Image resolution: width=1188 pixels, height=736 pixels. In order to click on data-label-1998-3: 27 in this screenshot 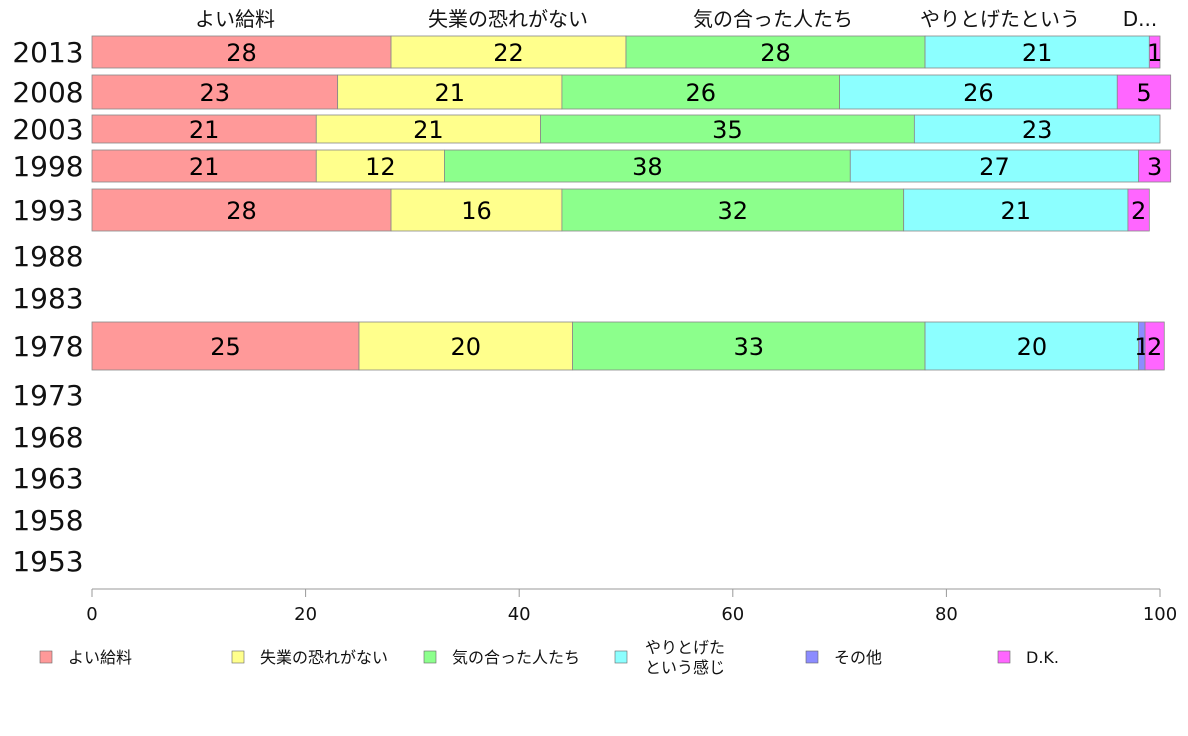, I will do `click(994, 167)`.